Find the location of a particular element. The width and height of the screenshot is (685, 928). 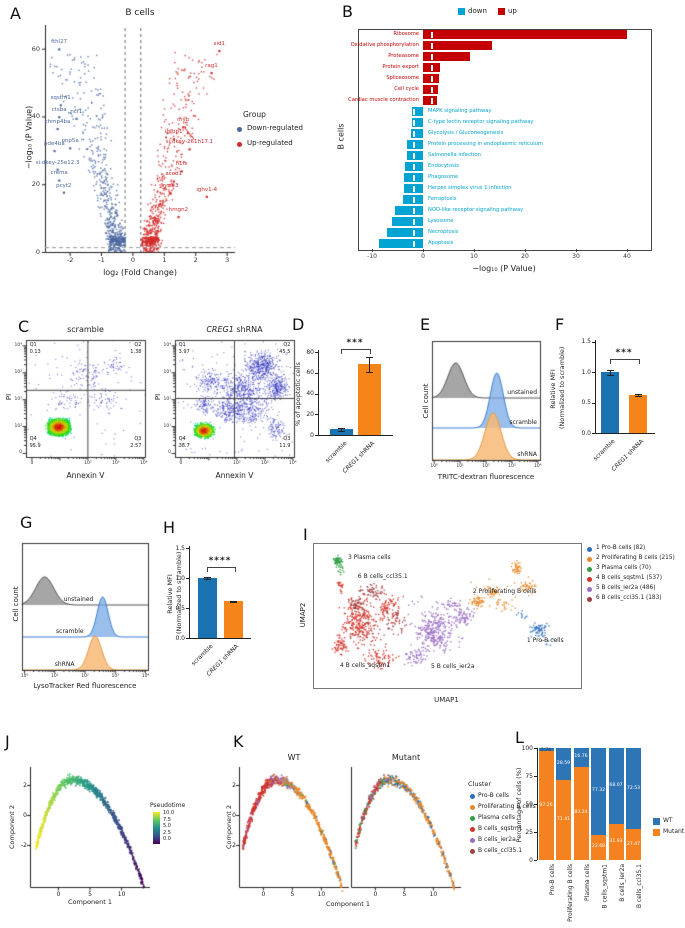

flow-scramble-y-label: PI is located at coordinates (9, 397).